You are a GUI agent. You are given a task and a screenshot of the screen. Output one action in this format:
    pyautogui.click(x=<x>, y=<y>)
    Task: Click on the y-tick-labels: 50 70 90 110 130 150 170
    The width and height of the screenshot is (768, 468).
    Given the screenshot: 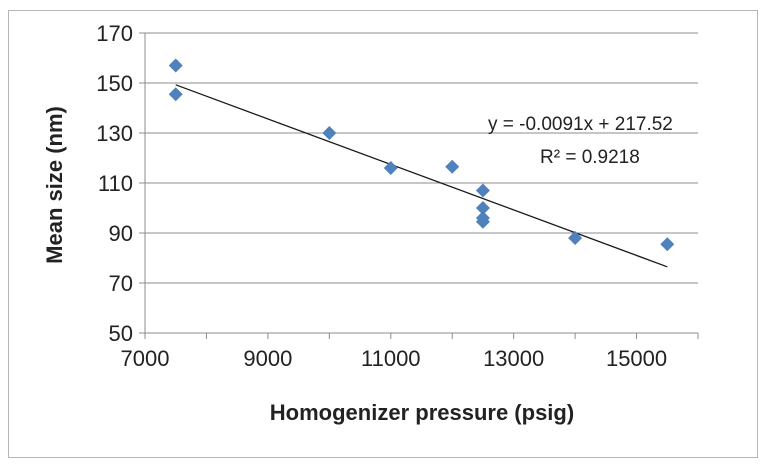 What is the action you would take?
    pyautogui.click(x=114, y=183)
    